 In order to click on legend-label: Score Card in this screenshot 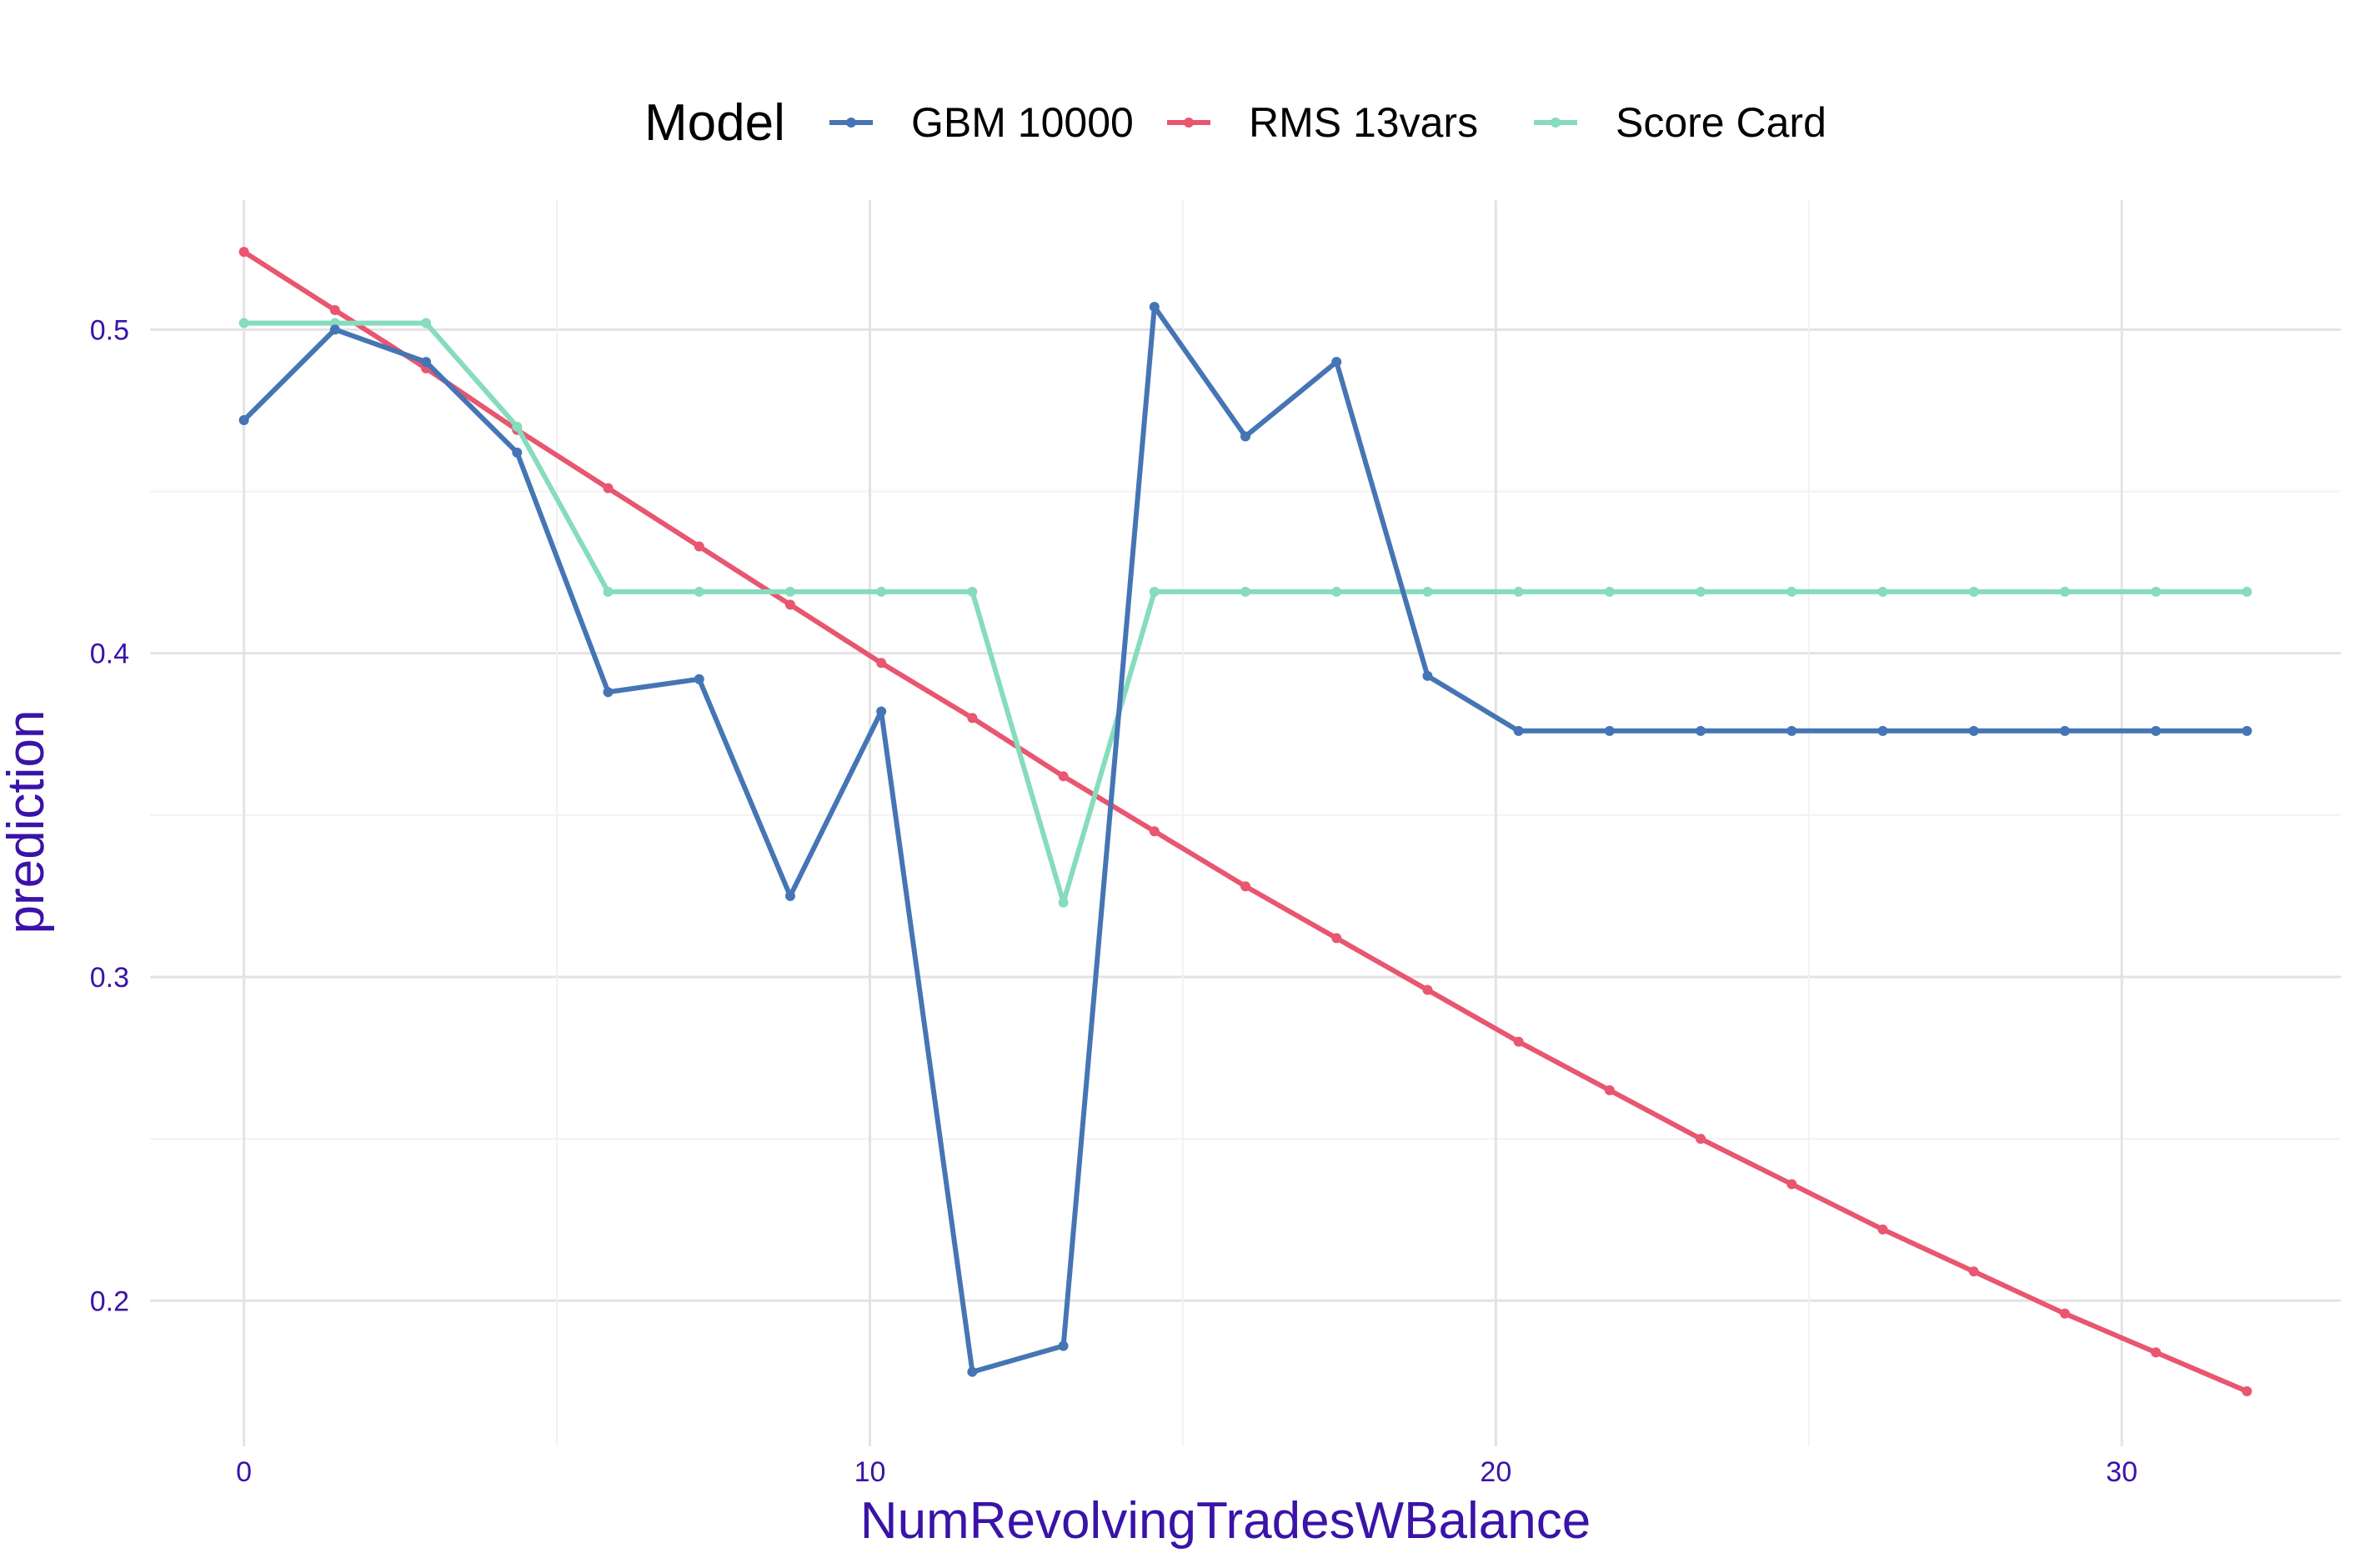, I will do `click(1721, 122)`.